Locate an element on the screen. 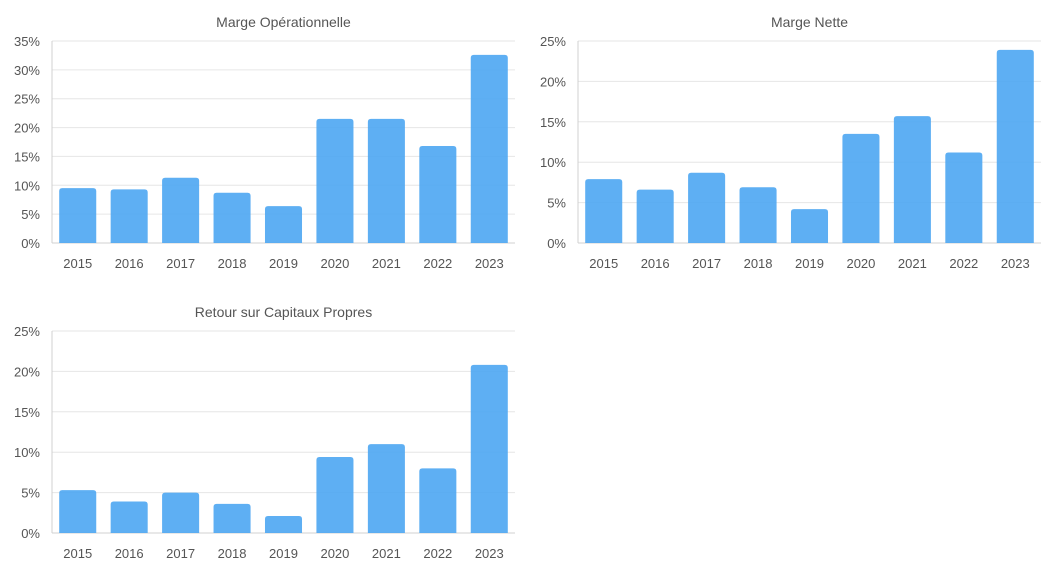 This screenshot has height=568, width=1045. y-tick-label: 35% is located at coordinates (27, 41).